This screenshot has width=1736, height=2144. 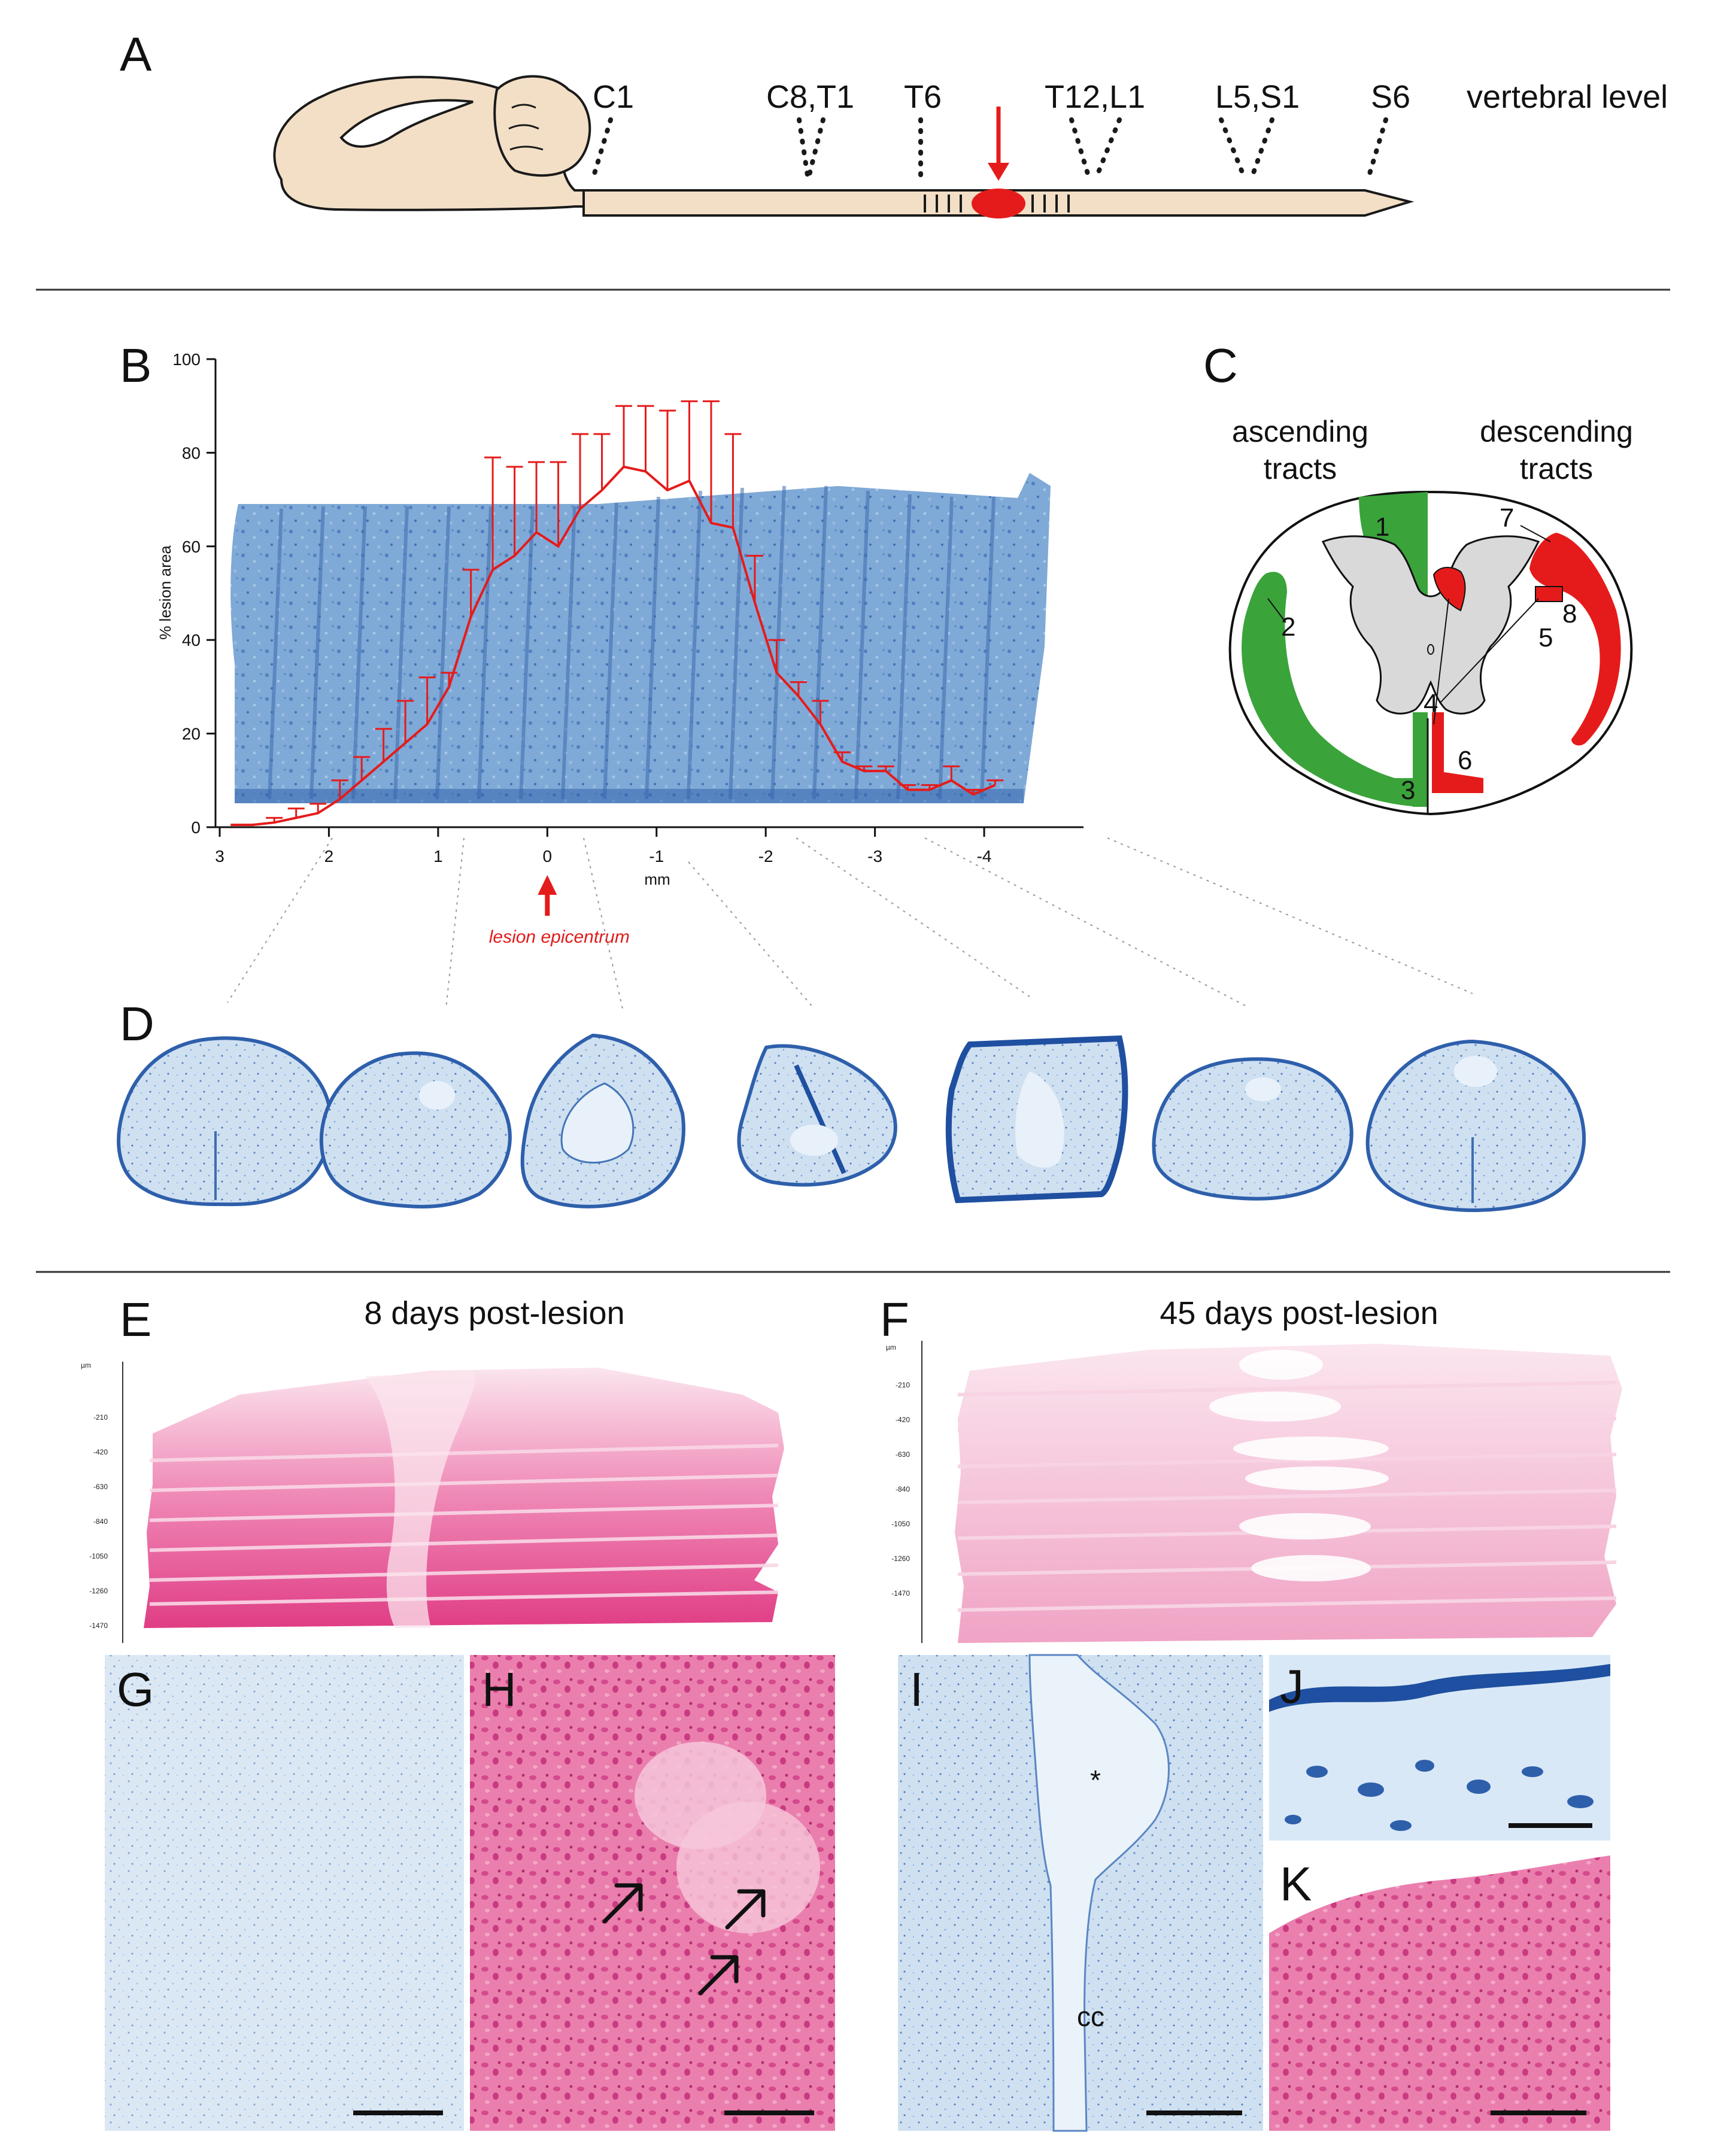 I want to click on tract-number-4: 4, so click(x=1431, y=704).